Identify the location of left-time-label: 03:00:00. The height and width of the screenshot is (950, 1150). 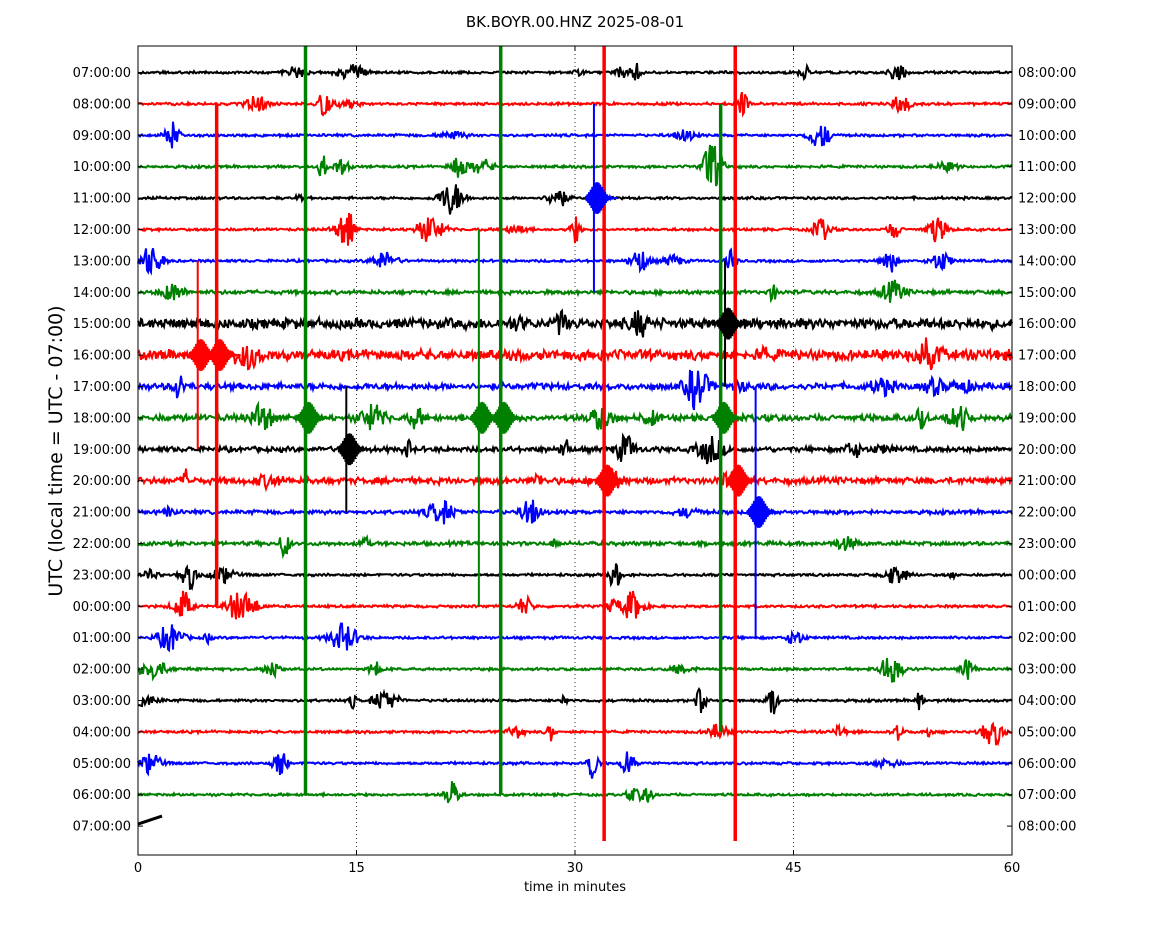
(102, 701).